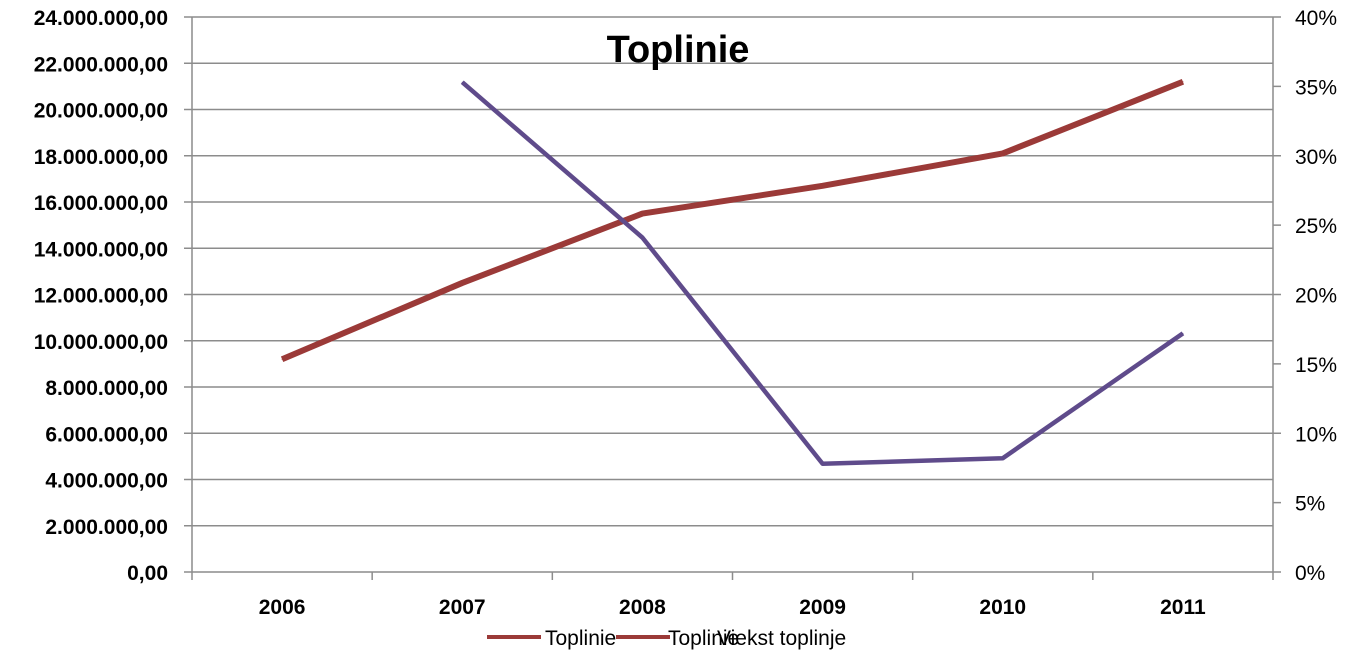  Describe the element at coordinates (1316, 18) in the screenshot. I see `right-tick-label: 40%` at that location.